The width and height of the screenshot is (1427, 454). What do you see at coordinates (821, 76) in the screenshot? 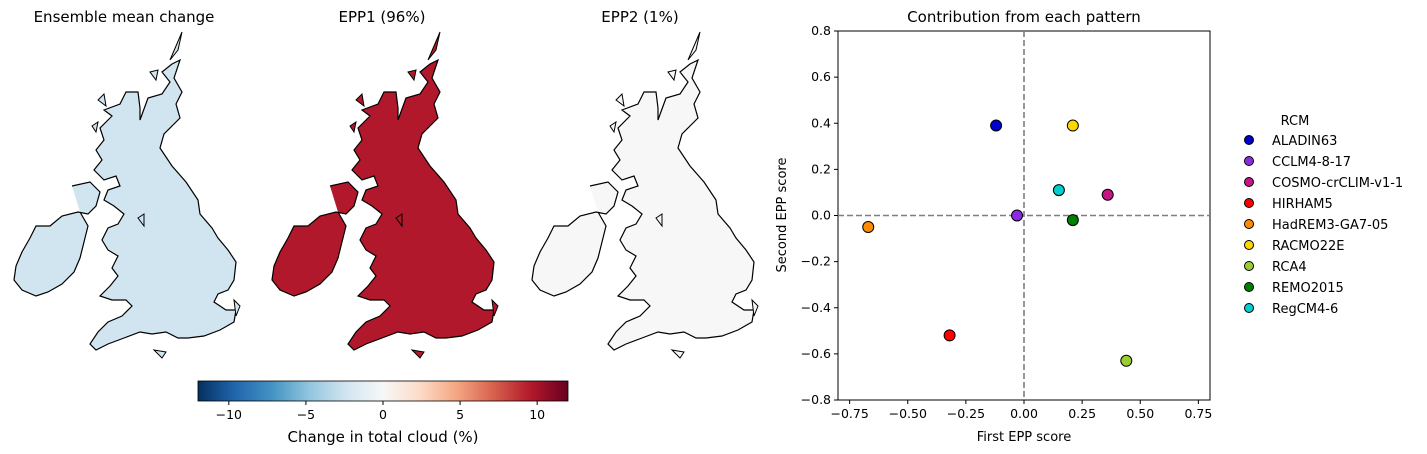
I see `y-tick-label: 0.6` at bounding box center [821, 76].